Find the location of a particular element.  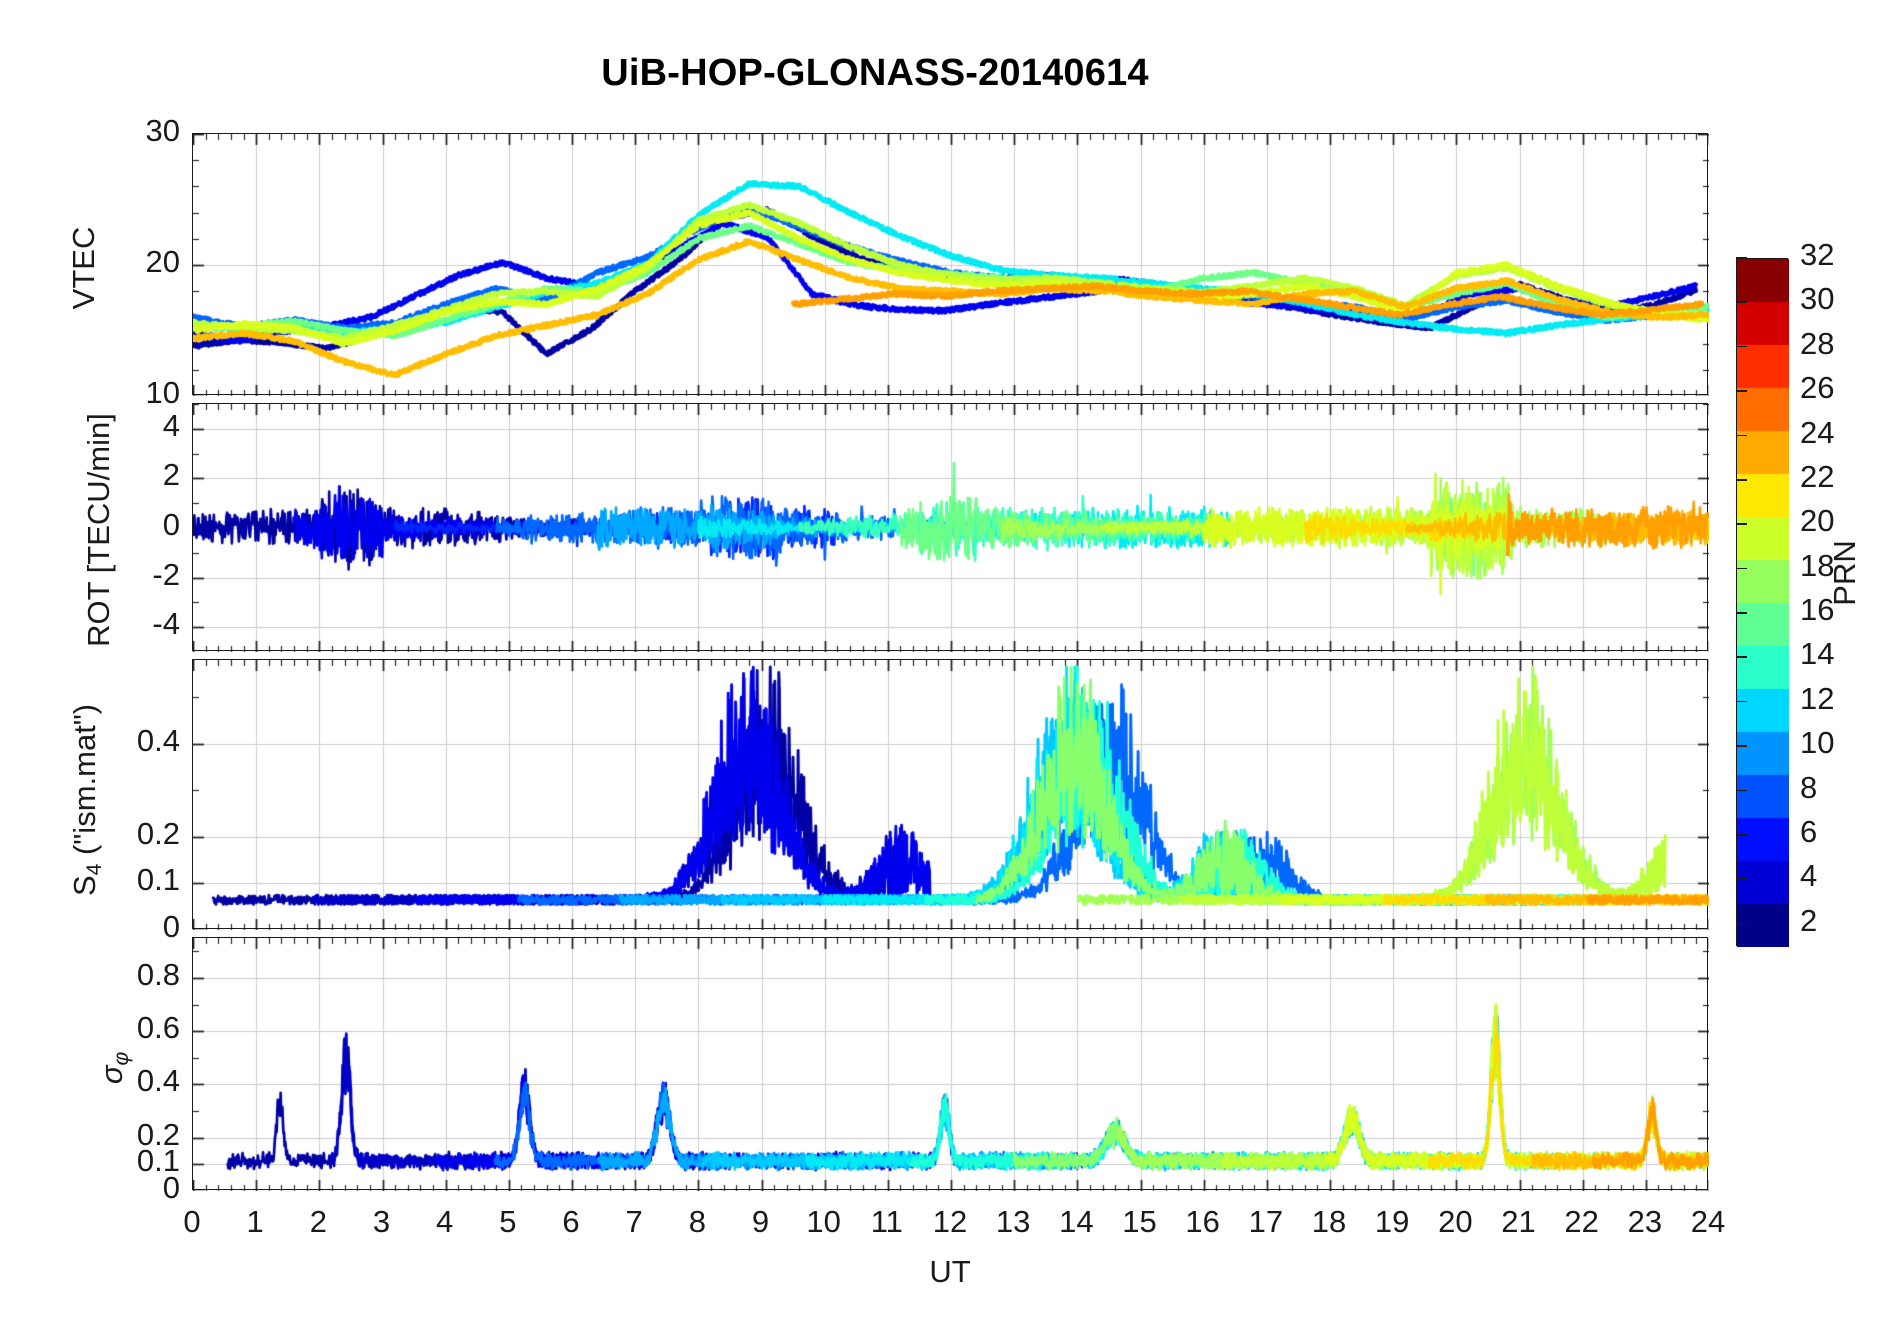

panel-rot is located at coordinates (950, 527).